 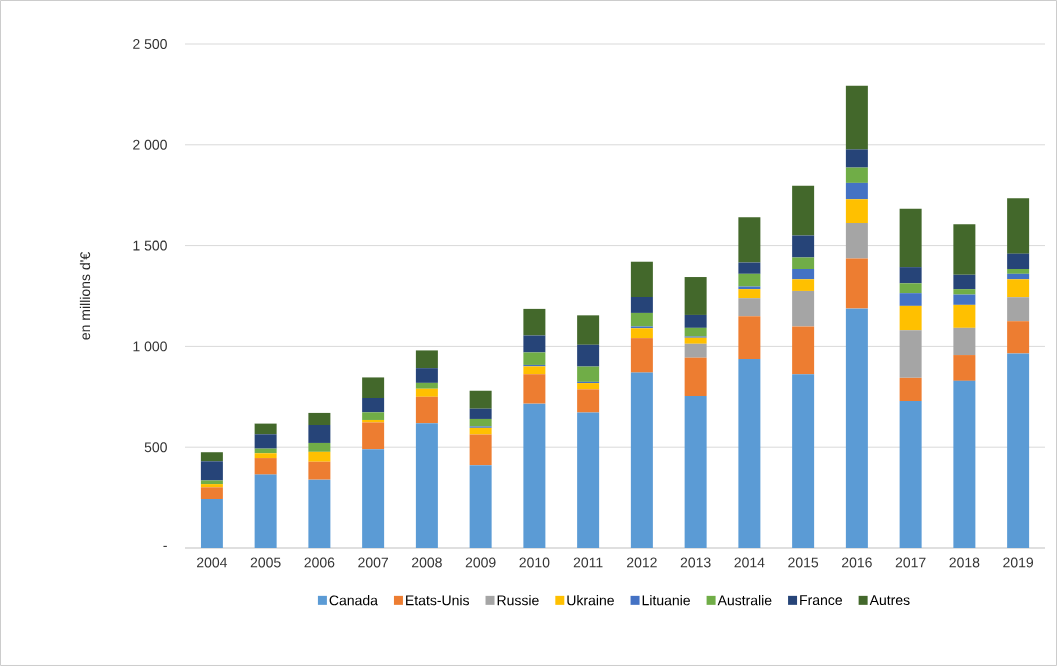 What do you see at coordinates (666, 600) in the screenshot?
I see `legend-label: Lituanie` at bounding box center [666, 600].